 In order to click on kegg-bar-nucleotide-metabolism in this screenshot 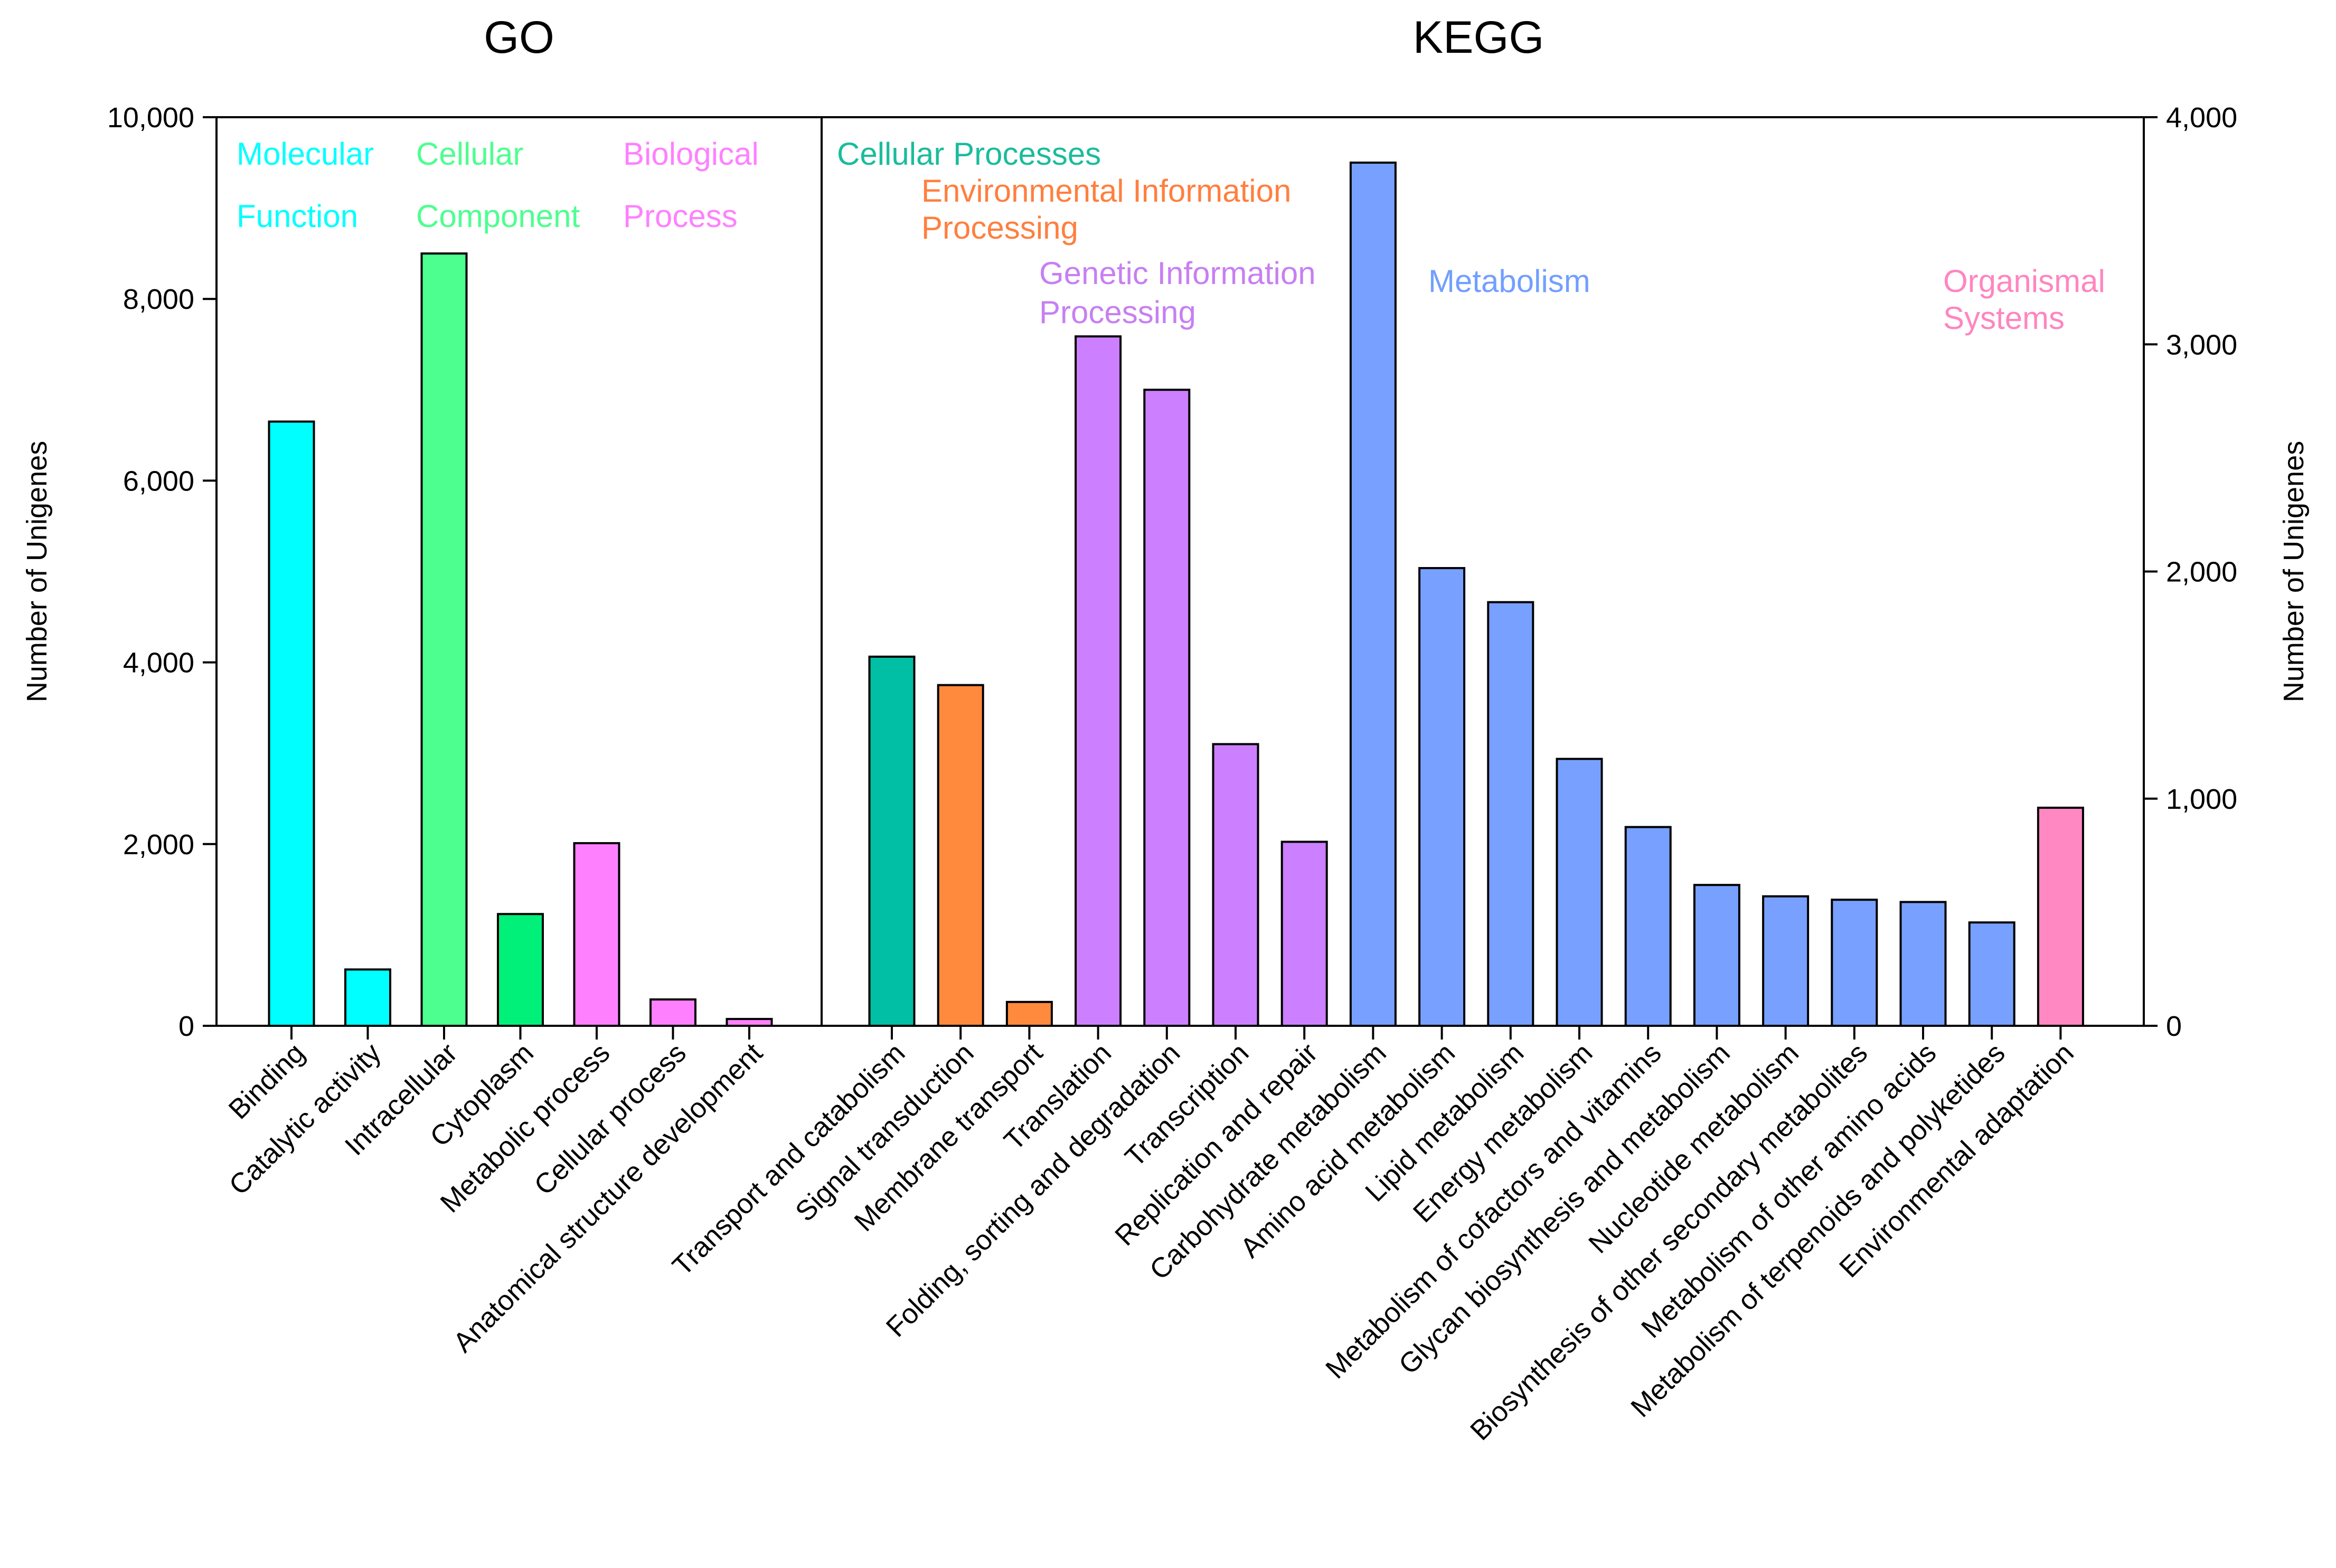, I will do `click(1786, 961)`.